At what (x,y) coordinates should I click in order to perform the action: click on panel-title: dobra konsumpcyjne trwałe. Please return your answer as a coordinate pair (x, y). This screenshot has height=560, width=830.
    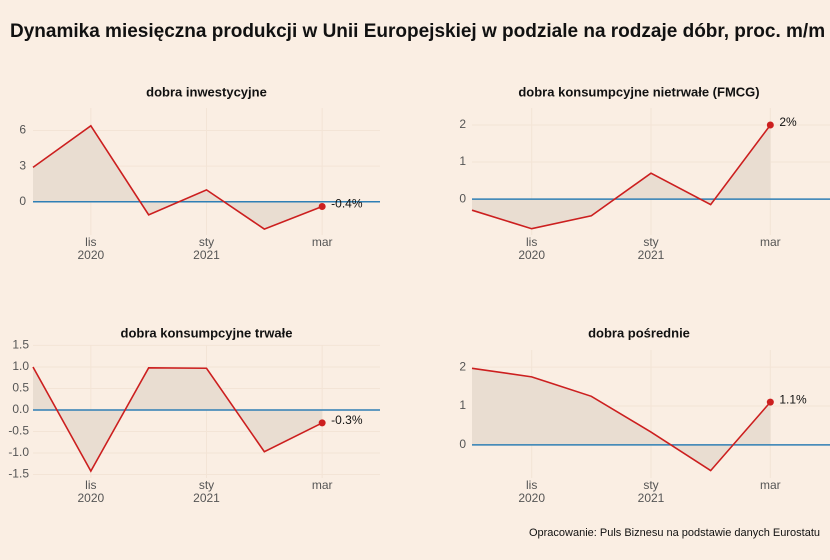
    Looking at the image, I should click on (207, 332).